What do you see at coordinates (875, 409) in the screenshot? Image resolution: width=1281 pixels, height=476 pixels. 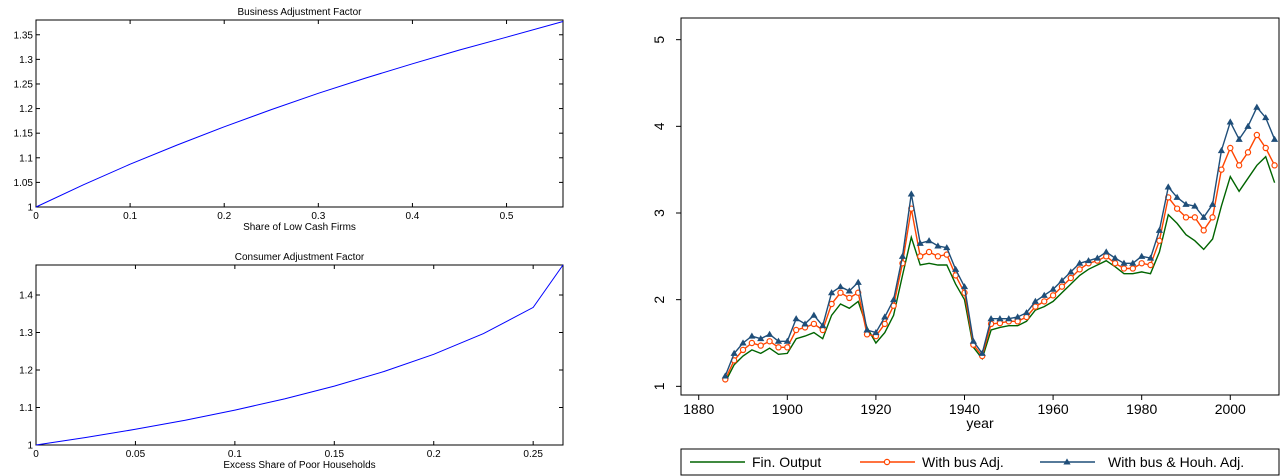 I see `x-tick-label: 1920` at bounding box center [875, 409].